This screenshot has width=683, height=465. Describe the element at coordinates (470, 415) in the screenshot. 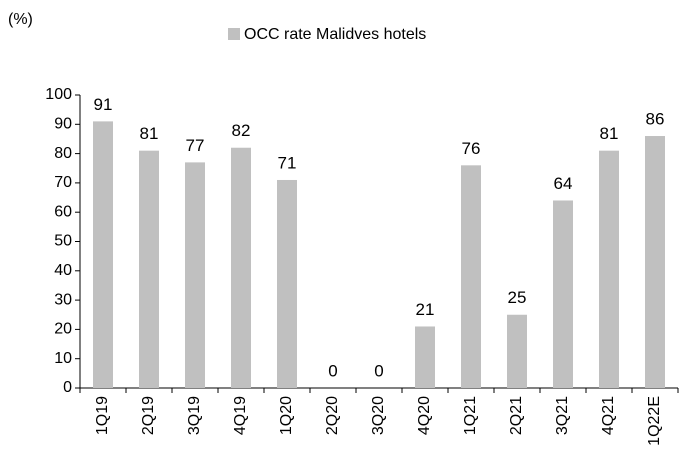

I see `x-tick-label: 1Q21` at that location.